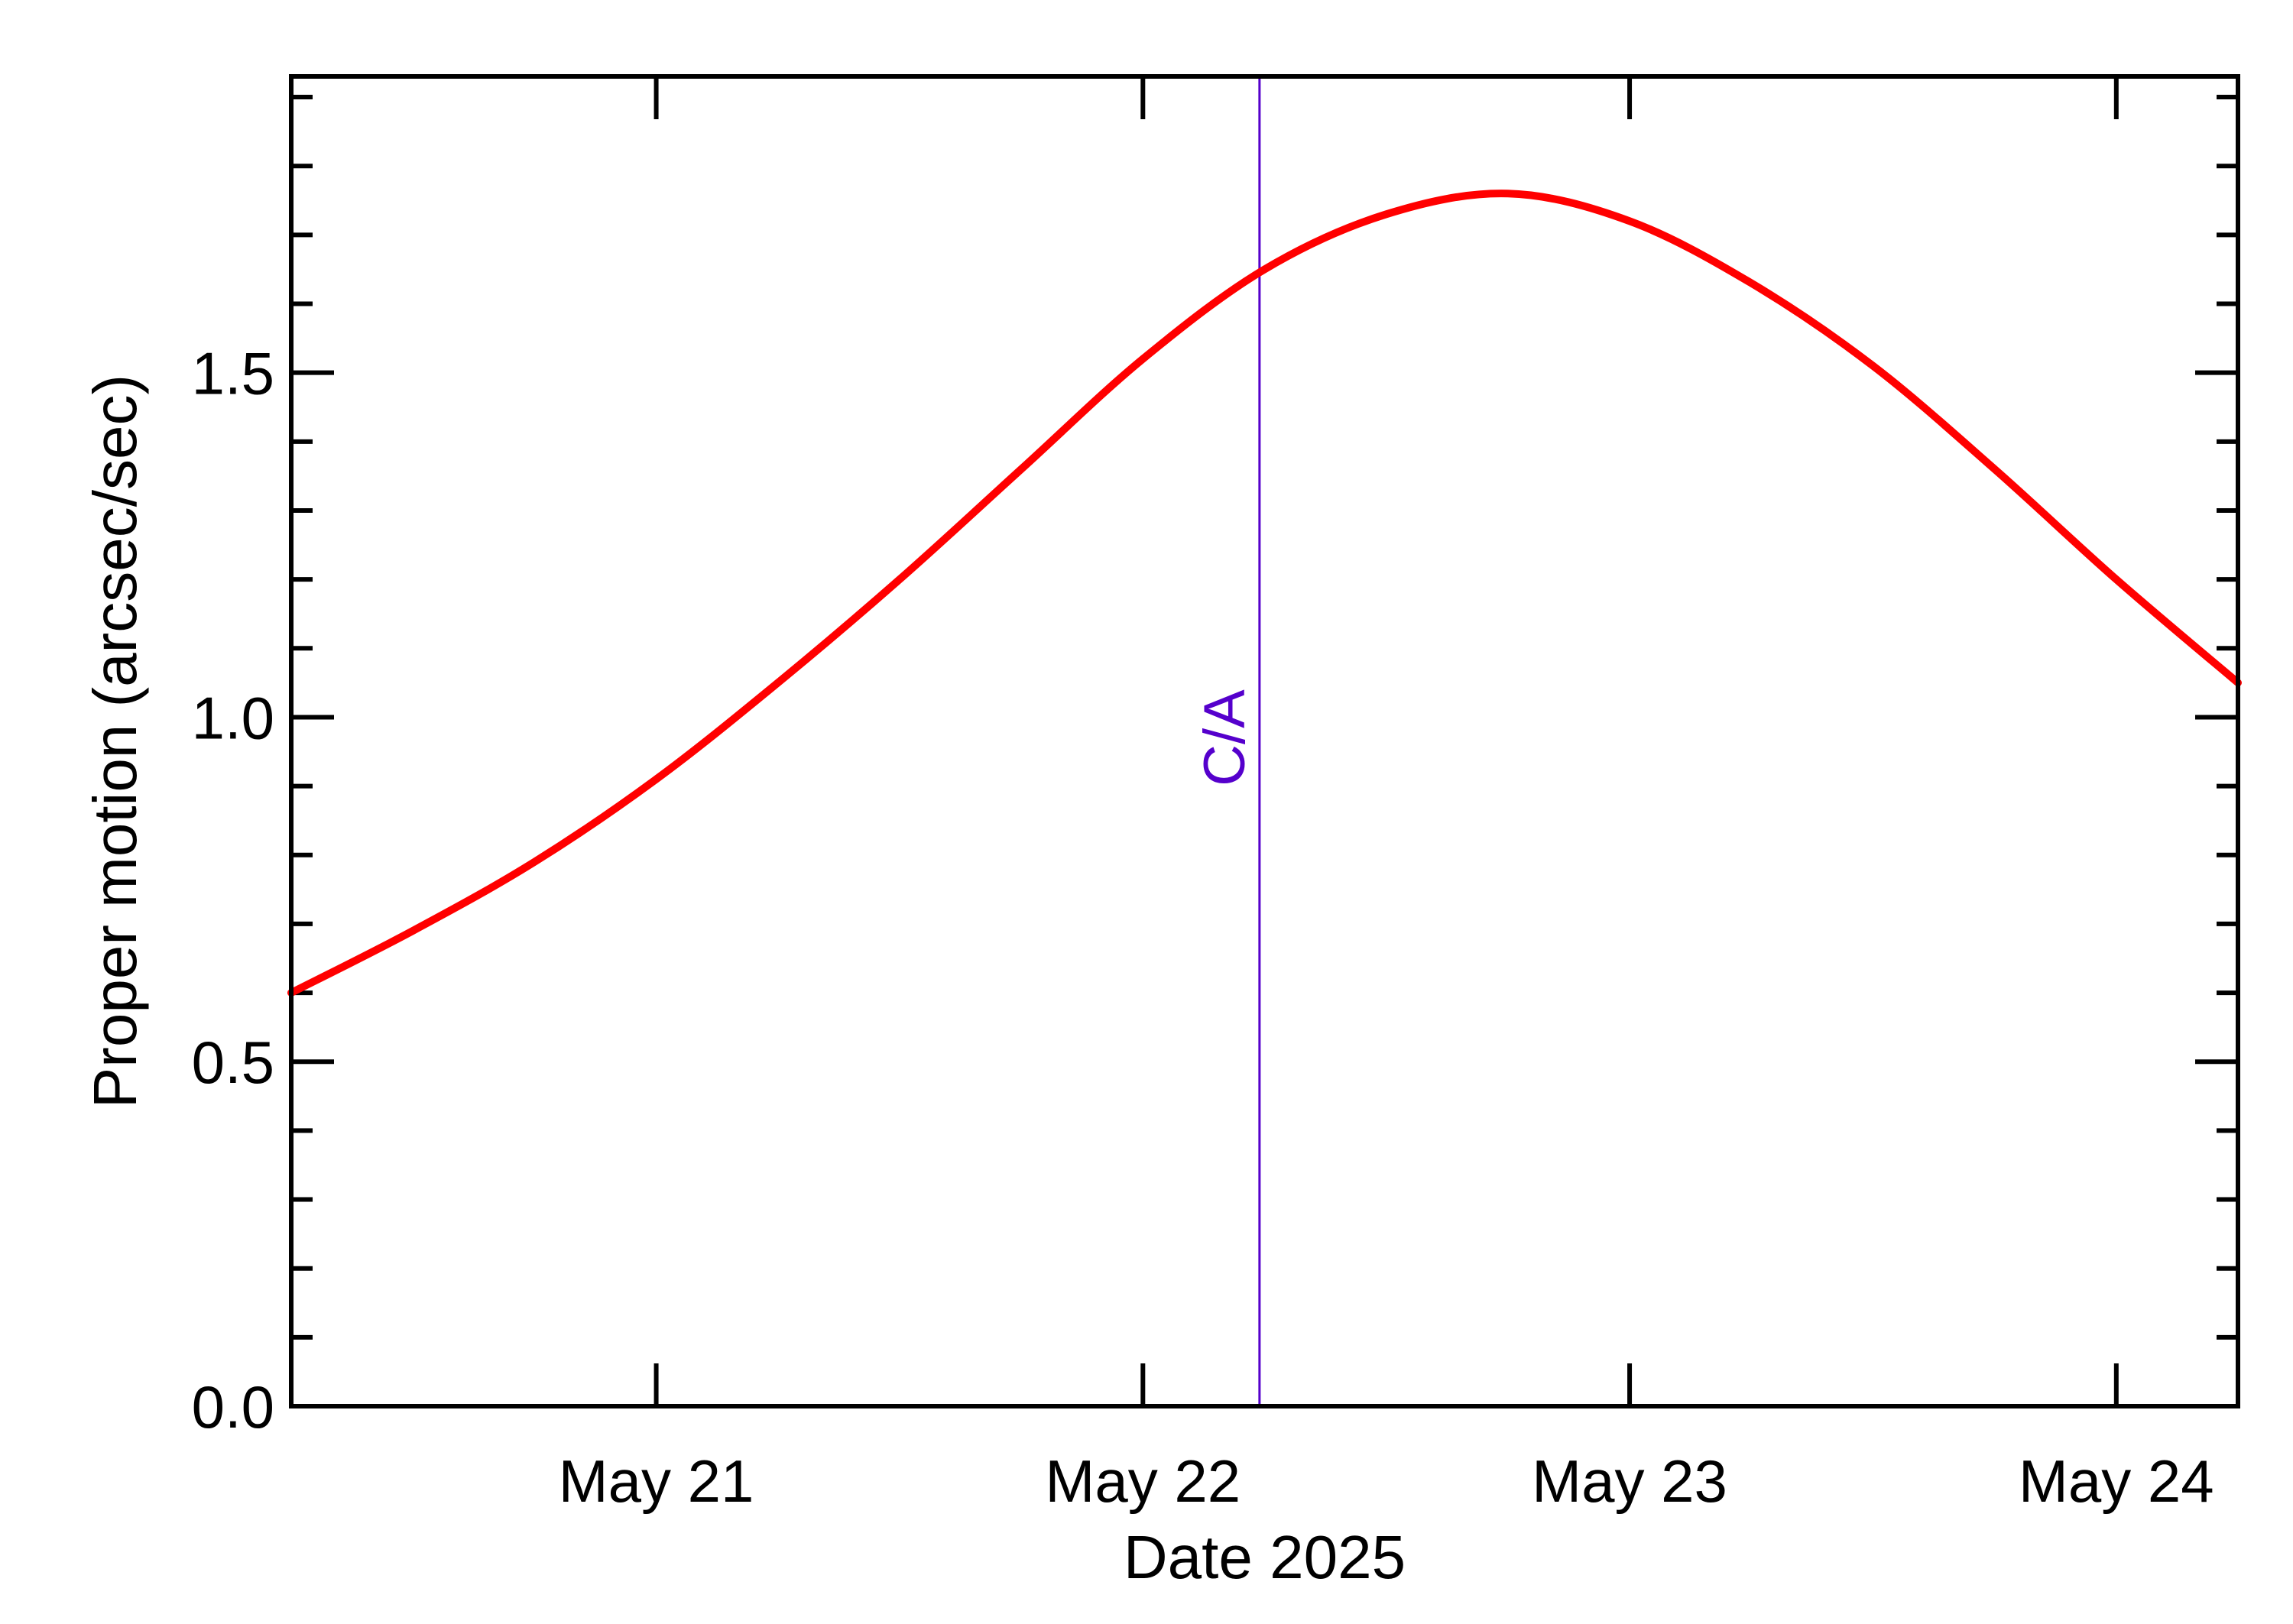 The image size is (2293, 1624). Describe the element at coordinates (233, 1407) in the screenshot. I see `y-tick-label: 0.0` at that location.